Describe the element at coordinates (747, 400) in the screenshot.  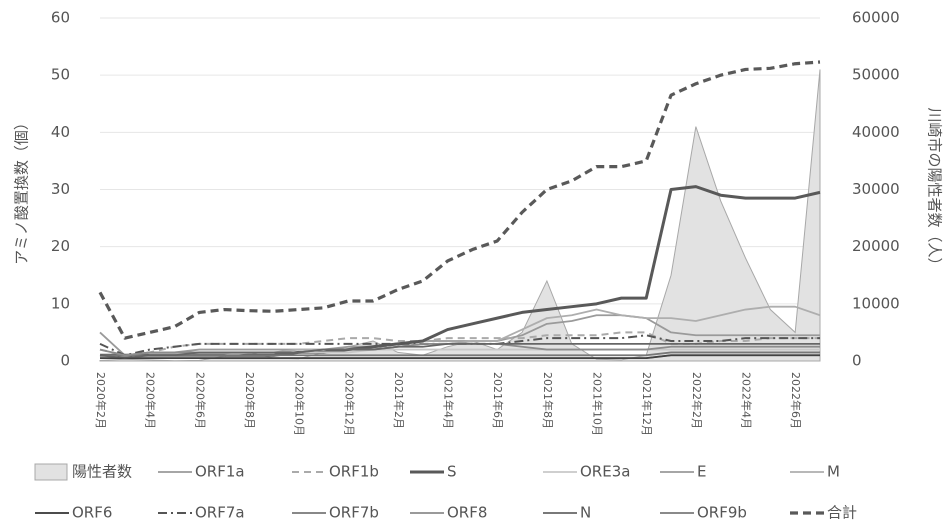
I see `x-tick-label: 2022年4月` at that location.